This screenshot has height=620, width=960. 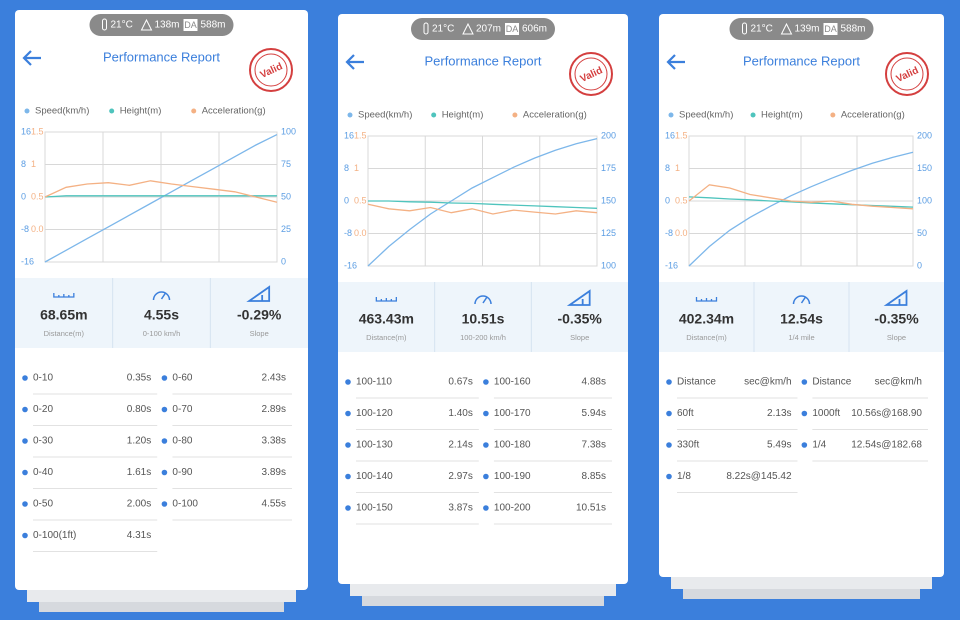 What do you see at coordinates (274, 441) in the screenshot?
I see `result-value: 3.38s` at bounding box center [274, 441].